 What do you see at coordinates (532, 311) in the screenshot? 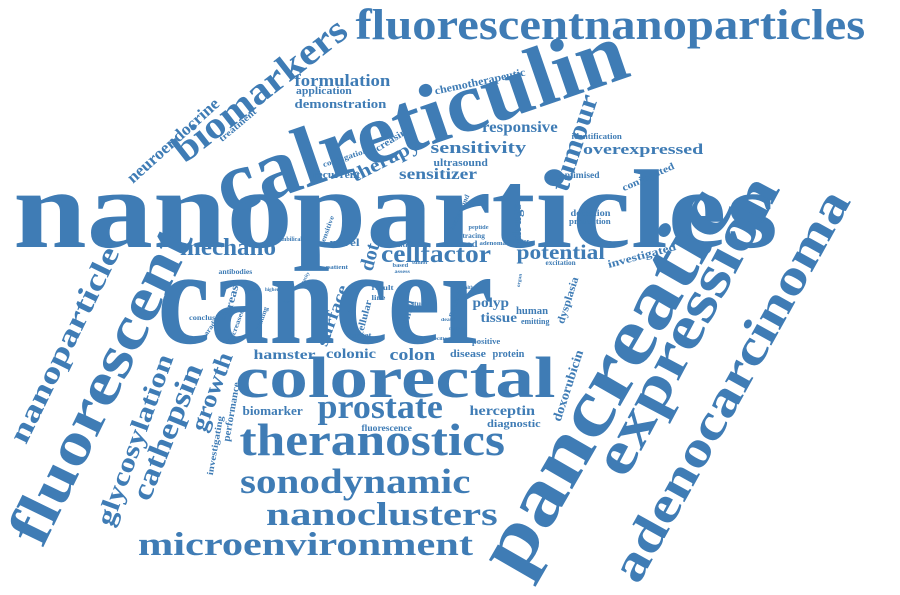
I see `word-human: human` at bounding box center [532, 311].